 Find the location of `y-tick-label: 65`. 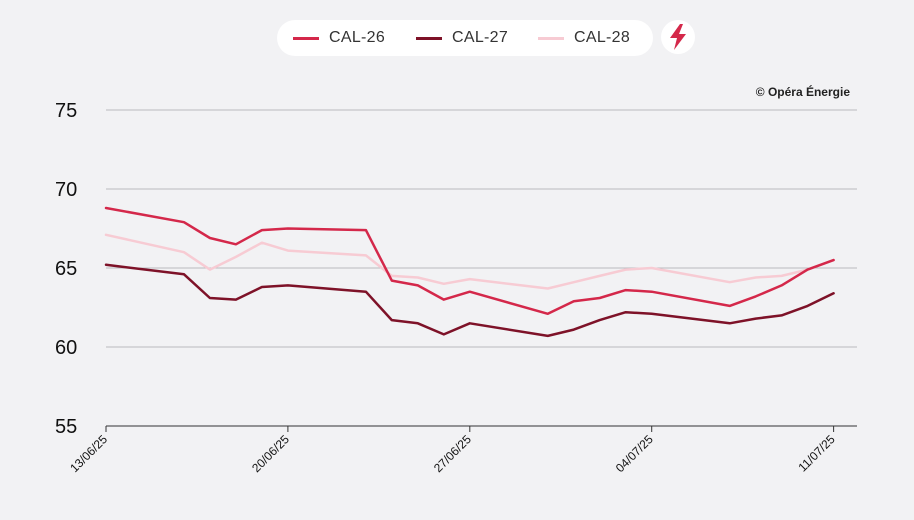

y-tick-label: 65 is located at coordinates (66, 269).